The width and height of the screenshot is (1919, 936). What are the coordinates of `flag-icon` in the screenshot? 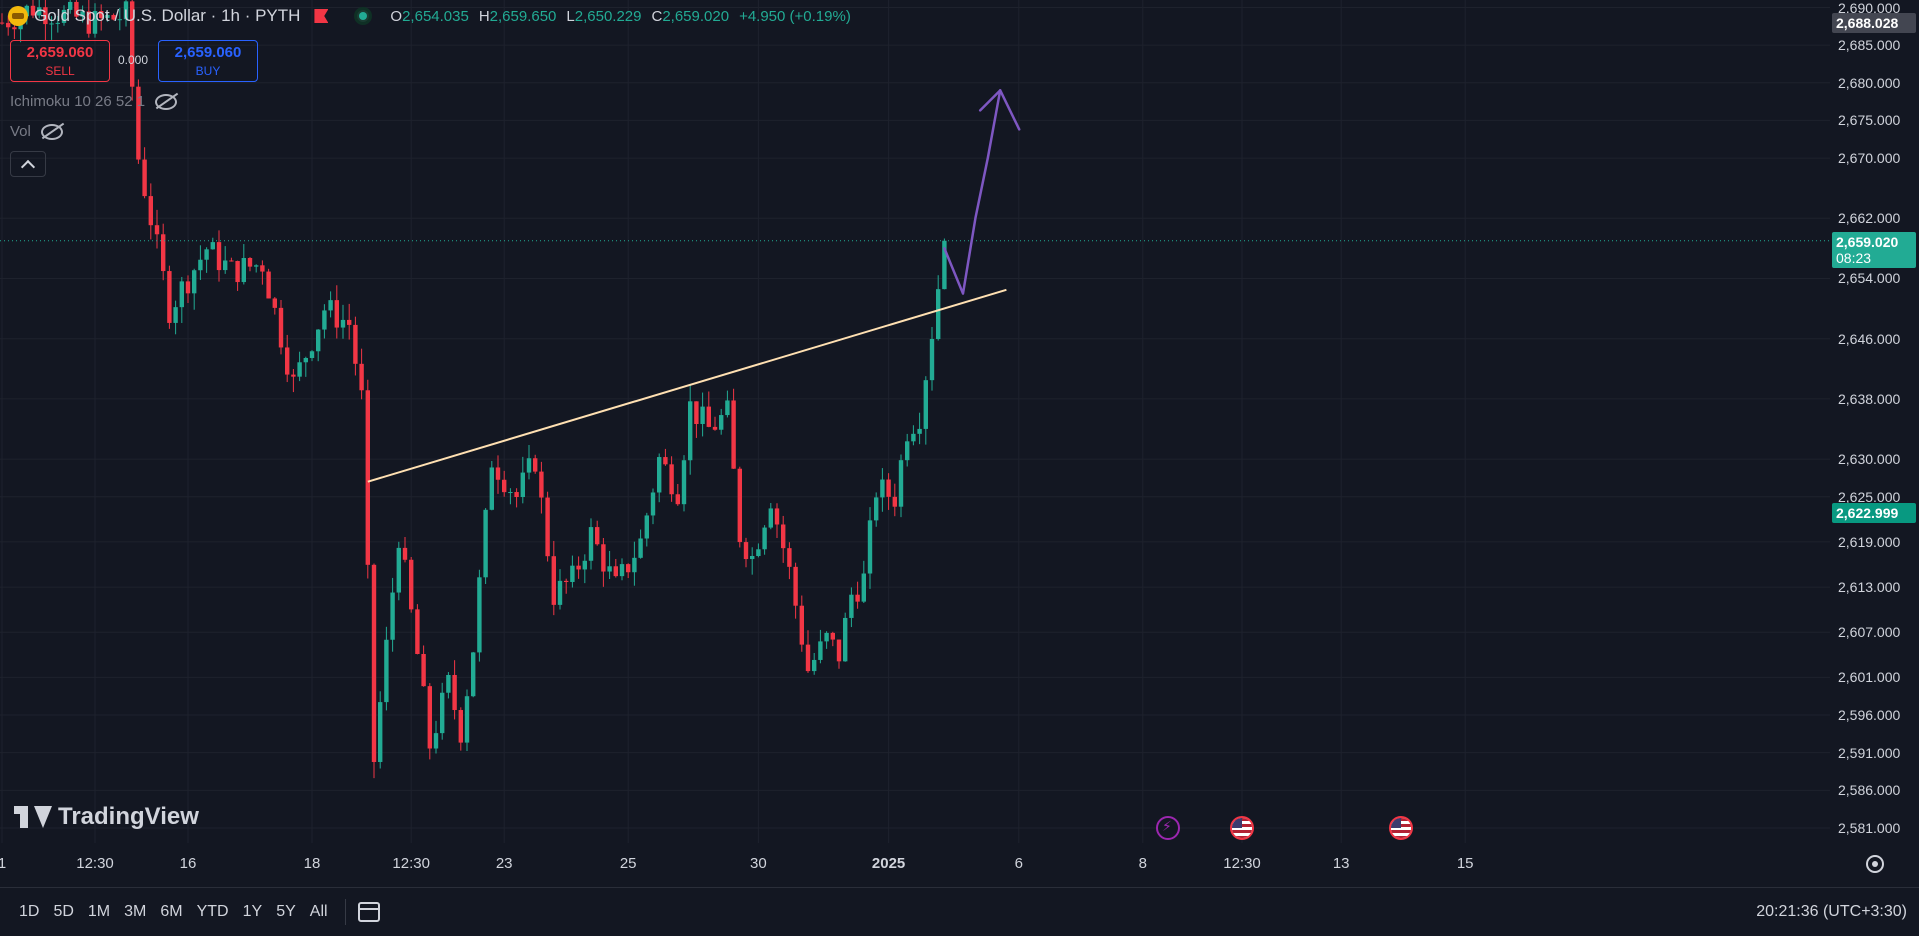 It's located at (321, 16).